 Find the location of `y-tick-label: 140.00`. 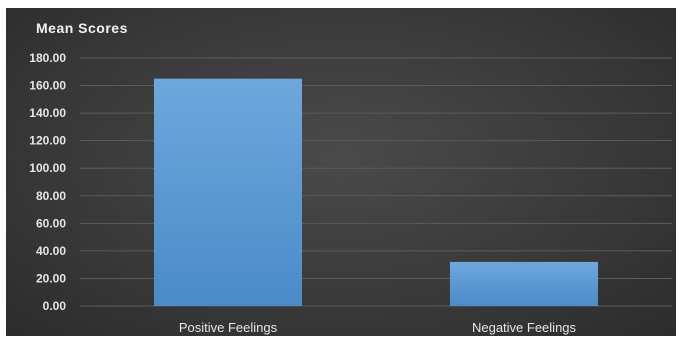

y-tick-label: 140.00 is located at coordinates (47, 113).